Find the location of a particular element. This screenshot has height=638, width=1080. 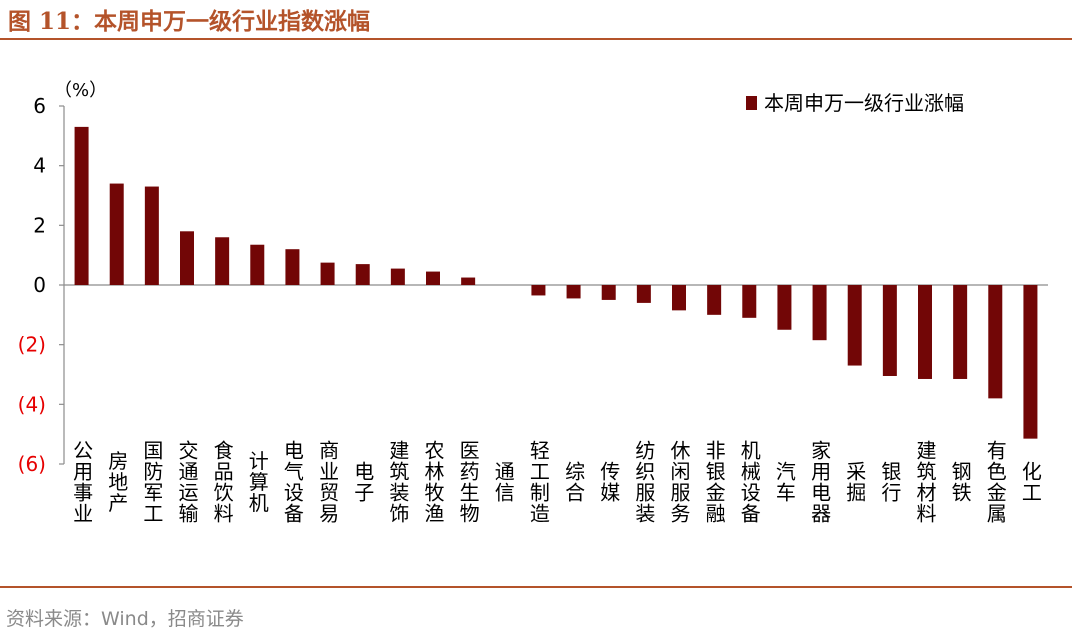

legend-label: 本周申万一级行业涨幅 is located at coordinates (864, 103).